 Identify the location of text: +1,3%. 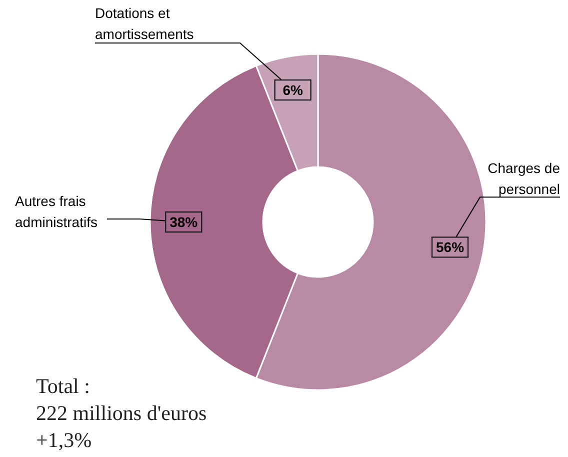
(64, 440).